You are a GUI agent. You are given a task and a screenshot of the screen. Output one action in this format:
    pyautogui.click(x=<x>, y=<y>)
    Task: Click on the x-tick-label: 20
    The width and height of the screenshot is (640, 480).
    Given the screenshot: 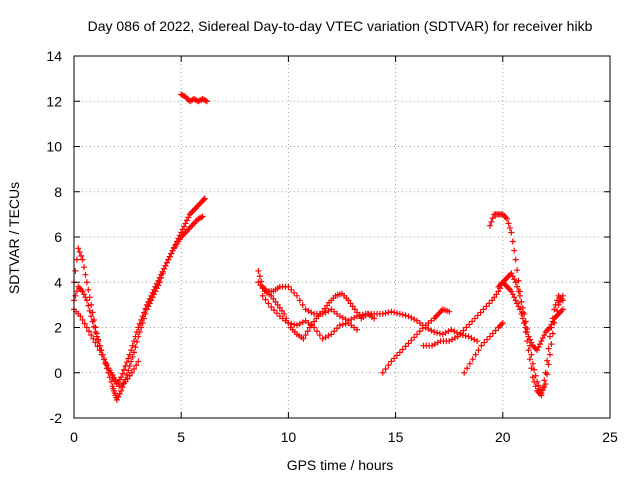 What is the action you would take?
    pyautogui.click(x=503, y=437)
    